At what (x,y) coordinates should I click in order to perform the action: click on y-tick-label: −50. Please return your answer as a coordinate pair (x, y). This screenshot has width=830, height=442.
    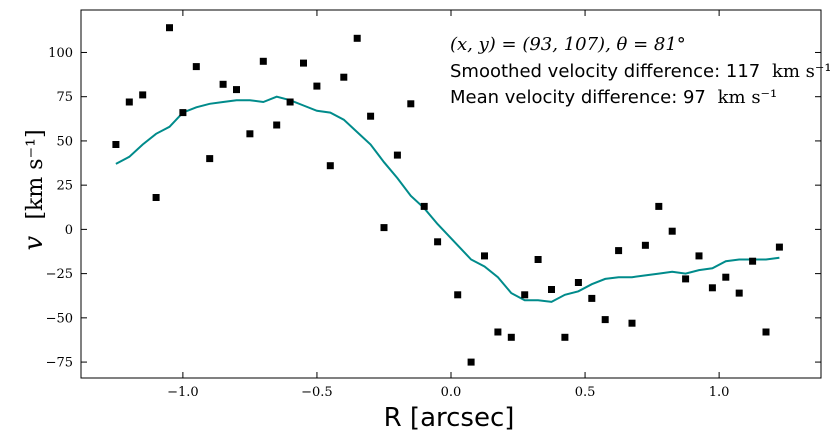
    Looking at the image, I should click on (59, 318).